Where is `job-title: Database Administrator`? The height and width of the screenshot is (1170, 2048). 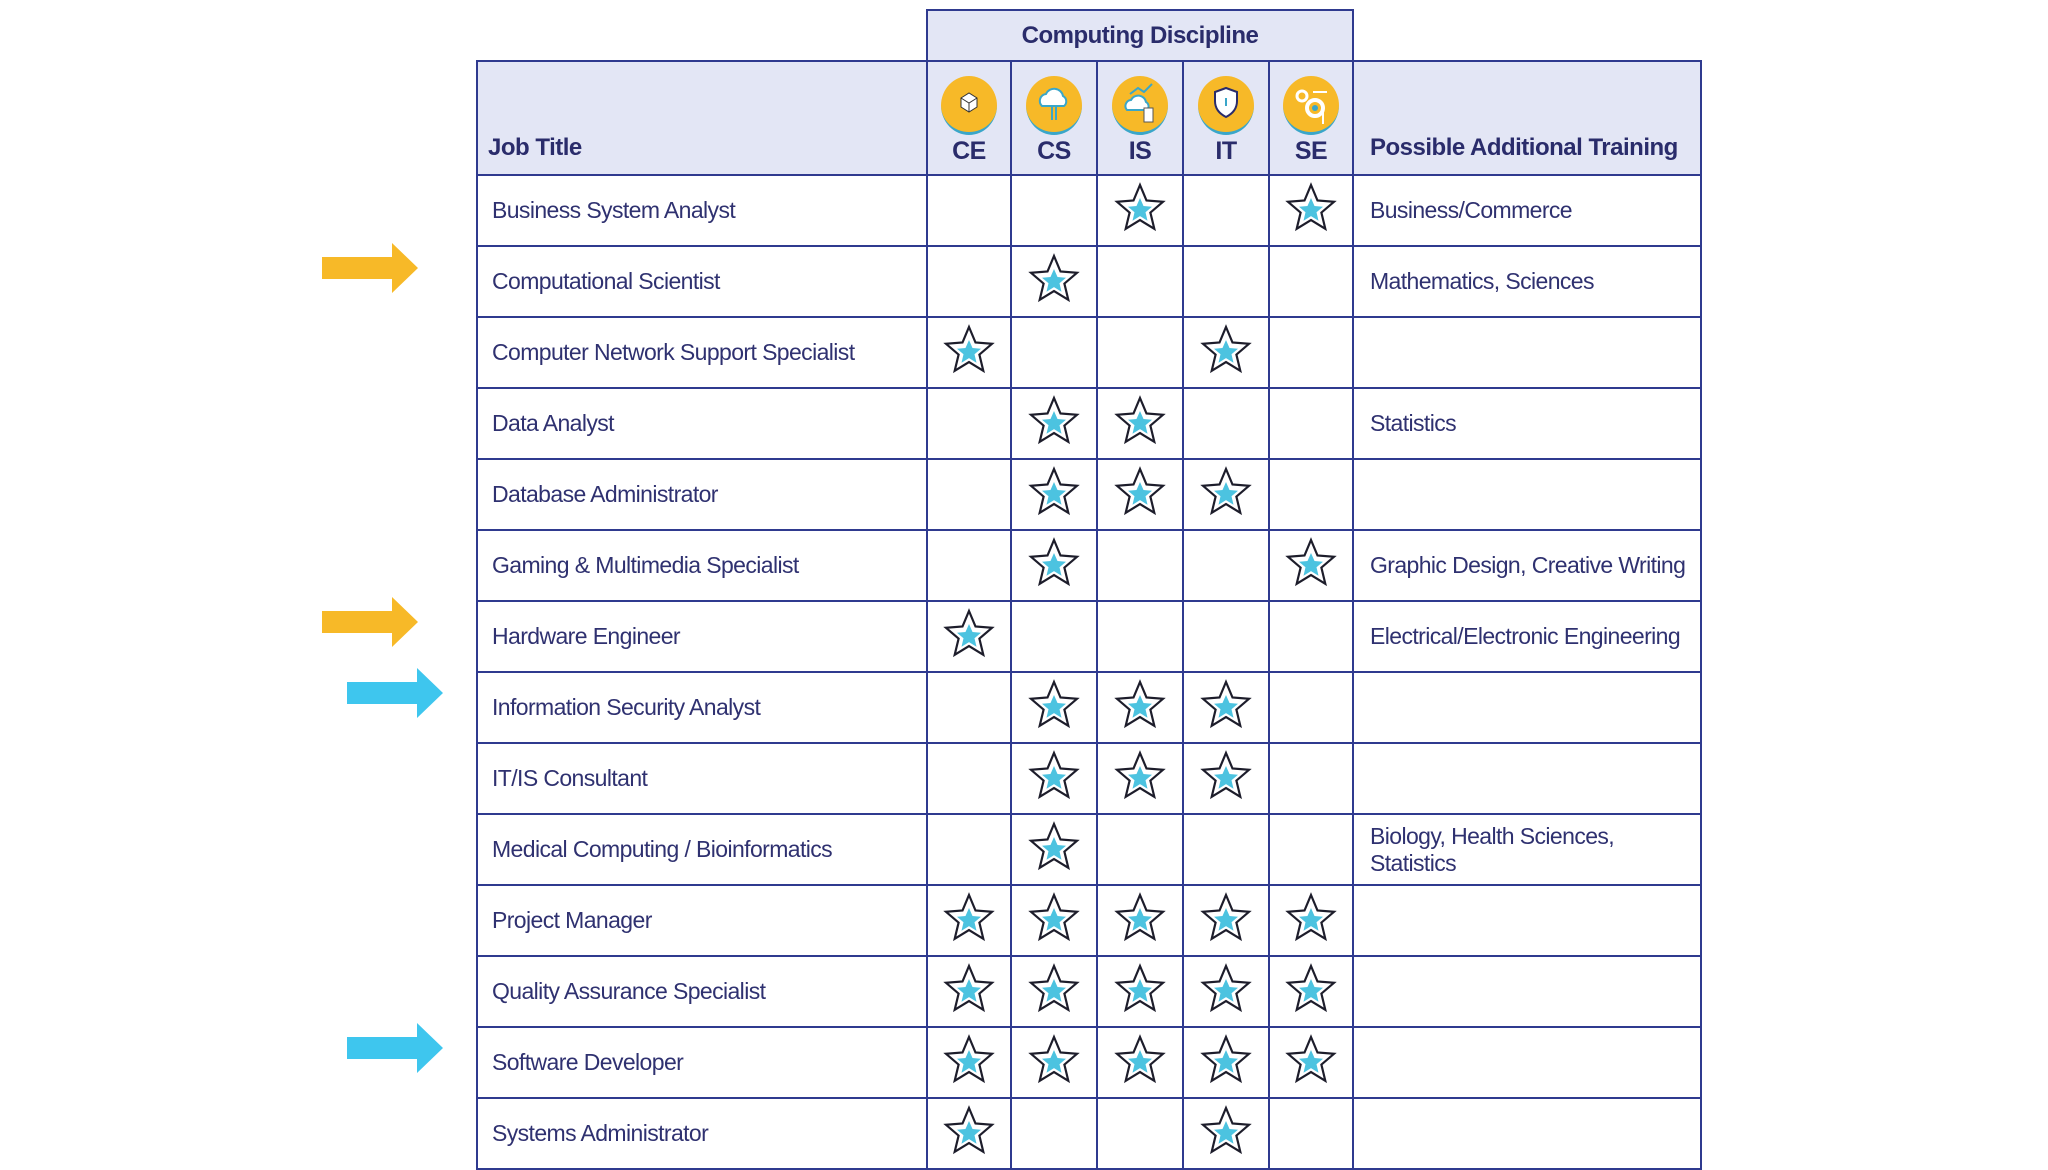 job-title: Database Administrator is located at coordinates (702, 494).